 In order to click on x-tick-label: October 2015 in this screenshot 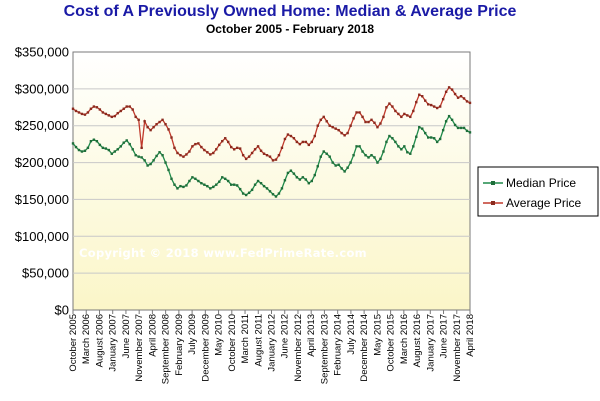, I will do `click(391, 343)`.